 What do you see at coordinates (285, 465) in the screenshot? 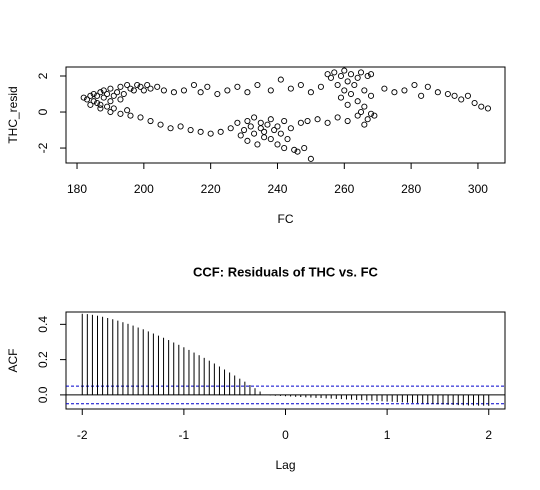
I see `x-axis-label: Lag` at bounding box center [285, 465].